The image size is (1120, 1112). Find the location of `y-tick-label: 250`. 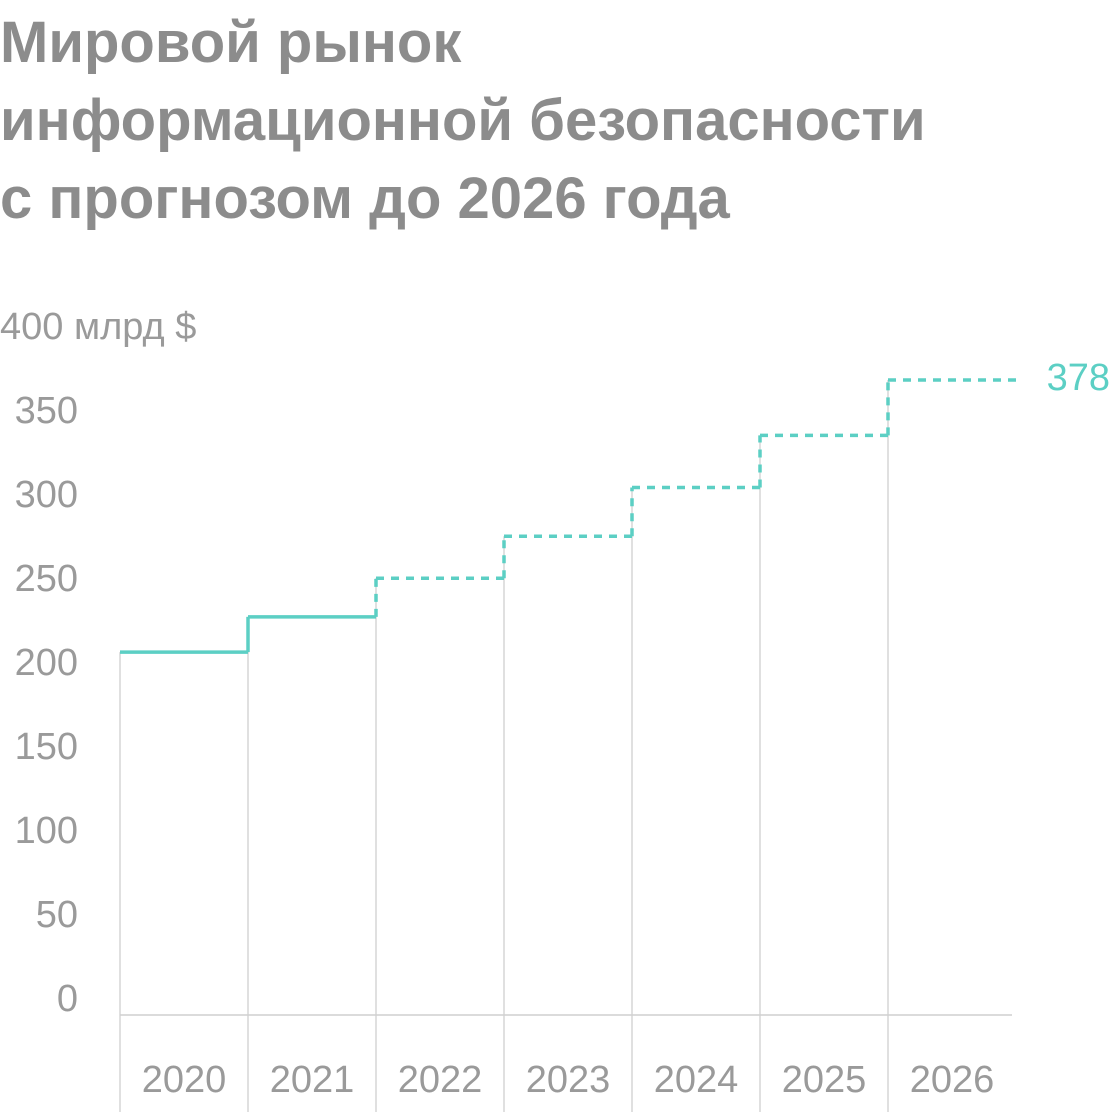

y-tick-label: 250 is located at coordinates (46, 579).